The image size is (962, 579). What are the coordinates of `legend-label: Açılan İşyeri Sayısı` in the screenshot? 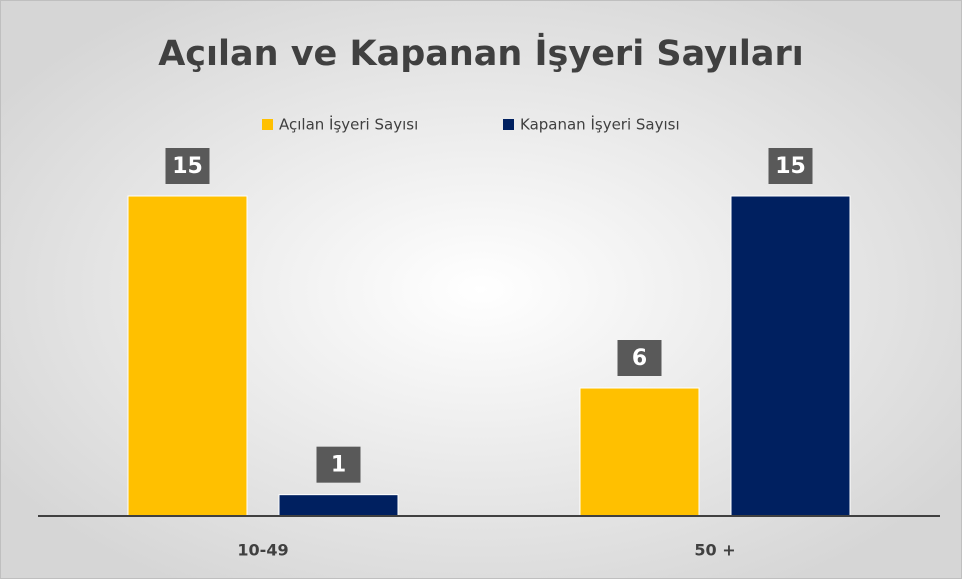 It's located at (348, 124).